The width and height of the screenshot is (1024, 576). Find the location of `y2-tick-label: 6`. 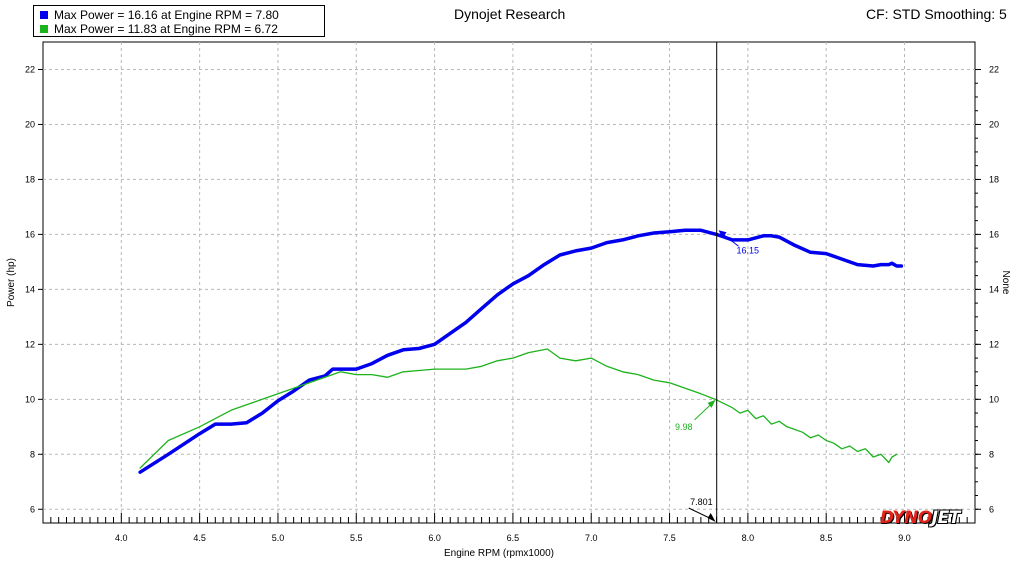

y2-tick-label: 6 is located at coordinates (991, 509).